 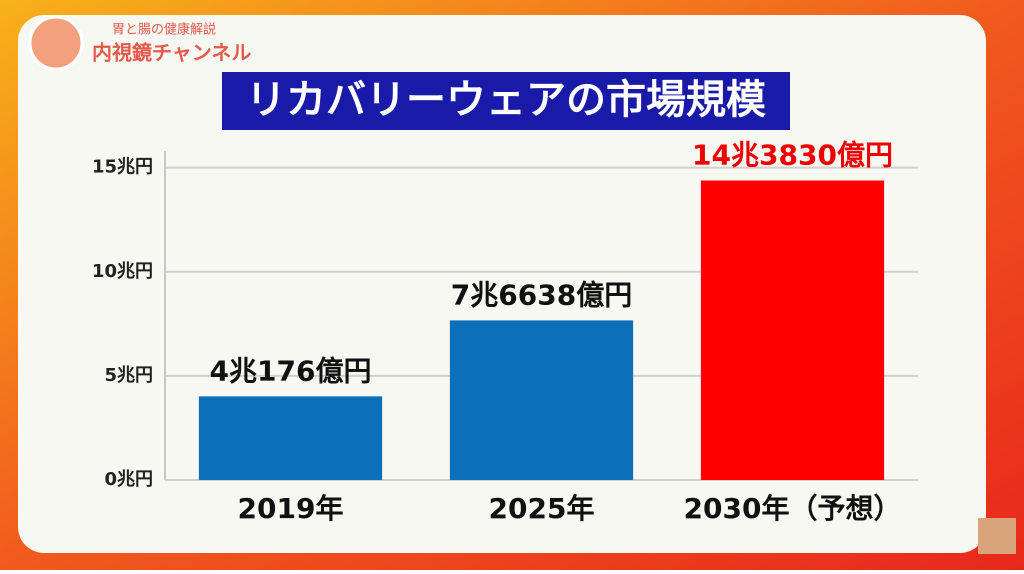 What do you see at coordinates (291, 370) in the screenshot?
I see `value-label: 4兆176億円` at bounding box center [291, 370].